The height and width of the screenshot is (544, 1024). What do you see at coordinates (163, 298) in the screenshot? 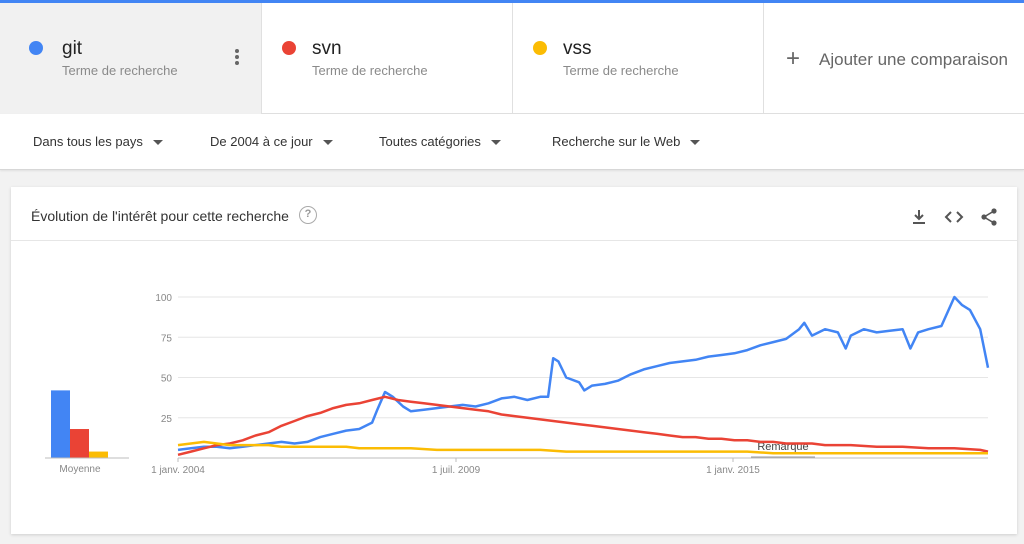
I see `y-tick-label: 100` at bounding box center [163, 298].